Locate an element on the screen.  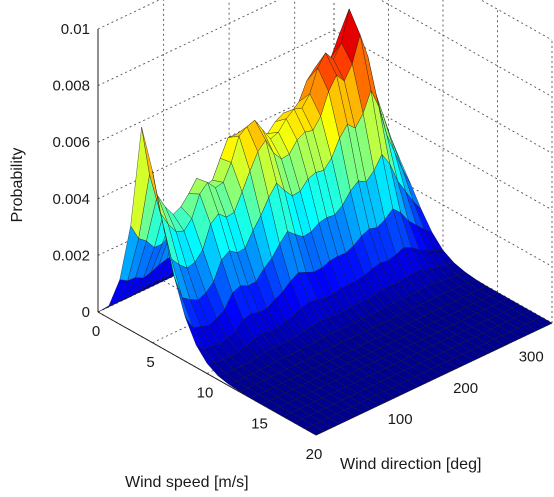
x-tick-label-4: 20 is located at coordinates (314, 454).